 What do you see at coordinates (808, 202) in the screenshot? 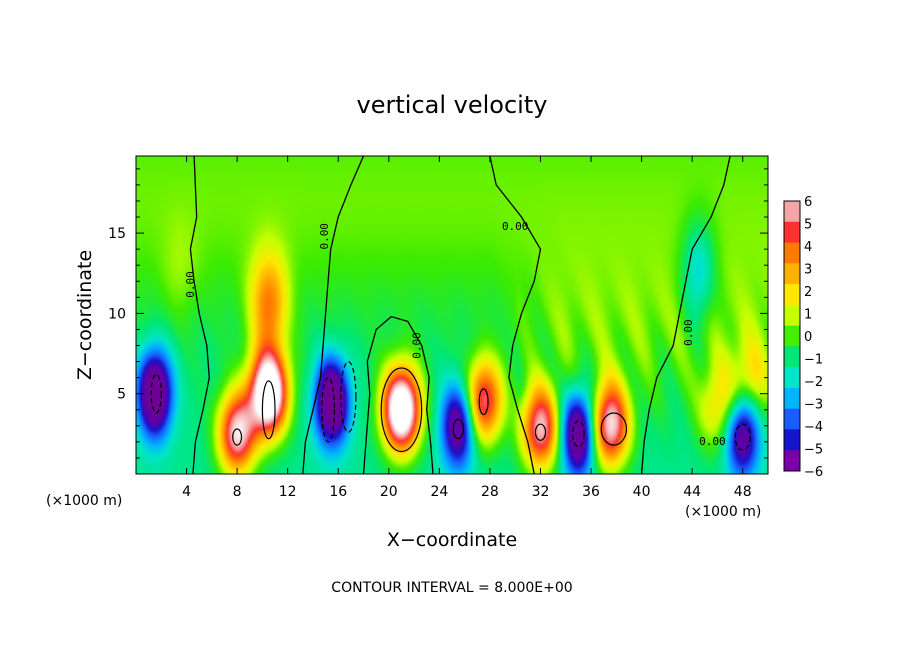
I see `colorbar-label: 6` at bounding box center [808, 202].